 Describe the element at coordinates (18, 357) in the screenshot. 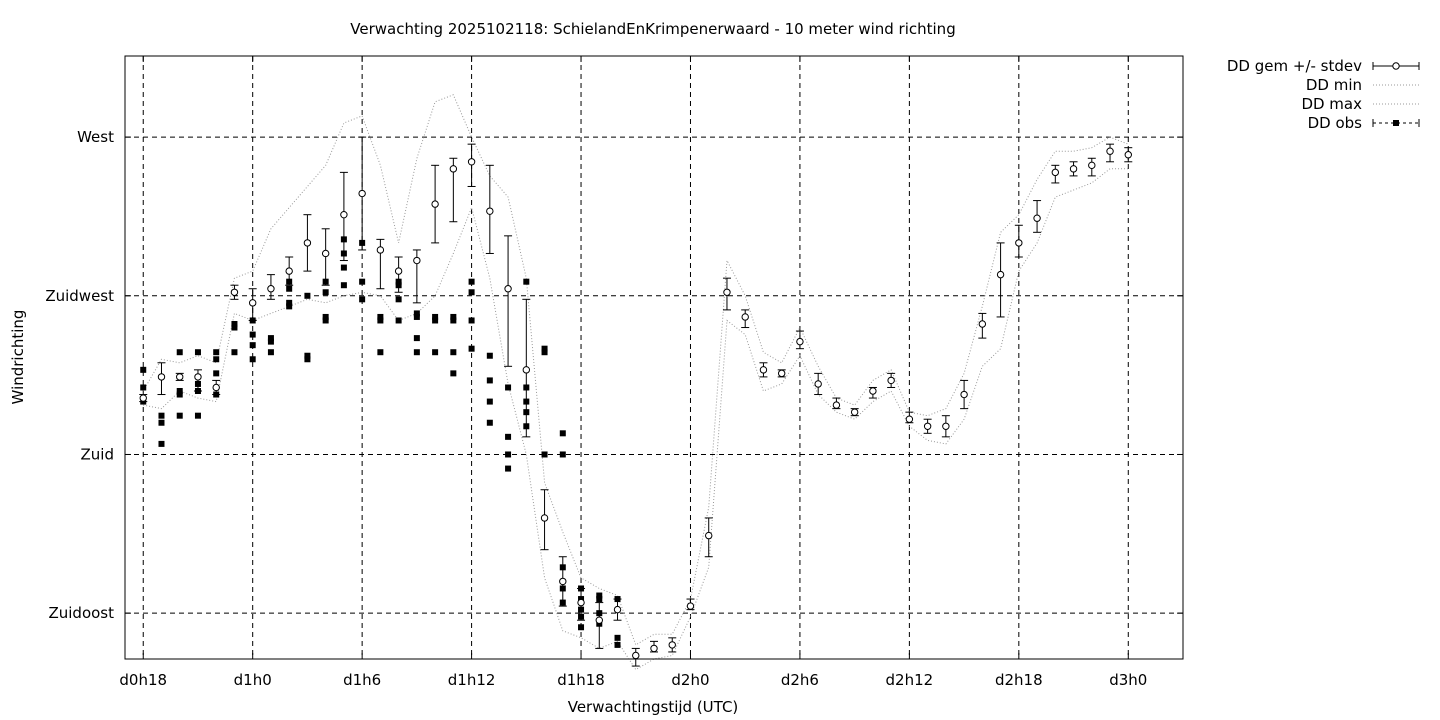

I see `y-axis-label: Windrichting` at that location.